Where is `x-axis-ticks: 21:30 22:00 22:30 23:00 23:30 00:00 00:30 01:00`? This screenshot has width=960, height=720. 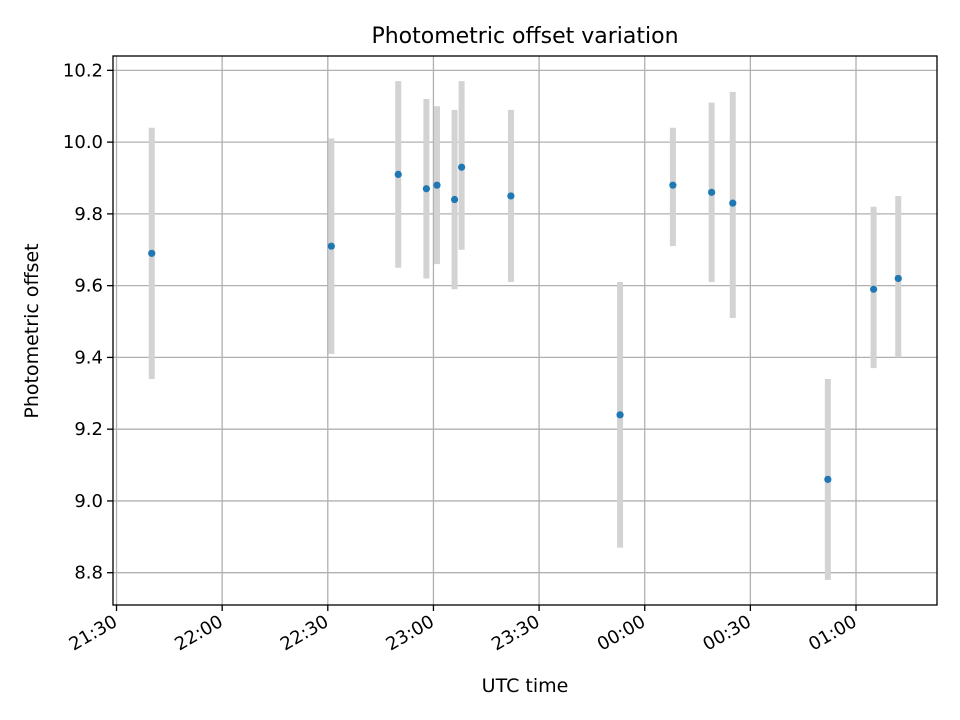
x-axis-ticks: 21:30 22:00 22:30 23:00 23:30 00:00 00:30 01:00 is located at coordinates (463, 630).